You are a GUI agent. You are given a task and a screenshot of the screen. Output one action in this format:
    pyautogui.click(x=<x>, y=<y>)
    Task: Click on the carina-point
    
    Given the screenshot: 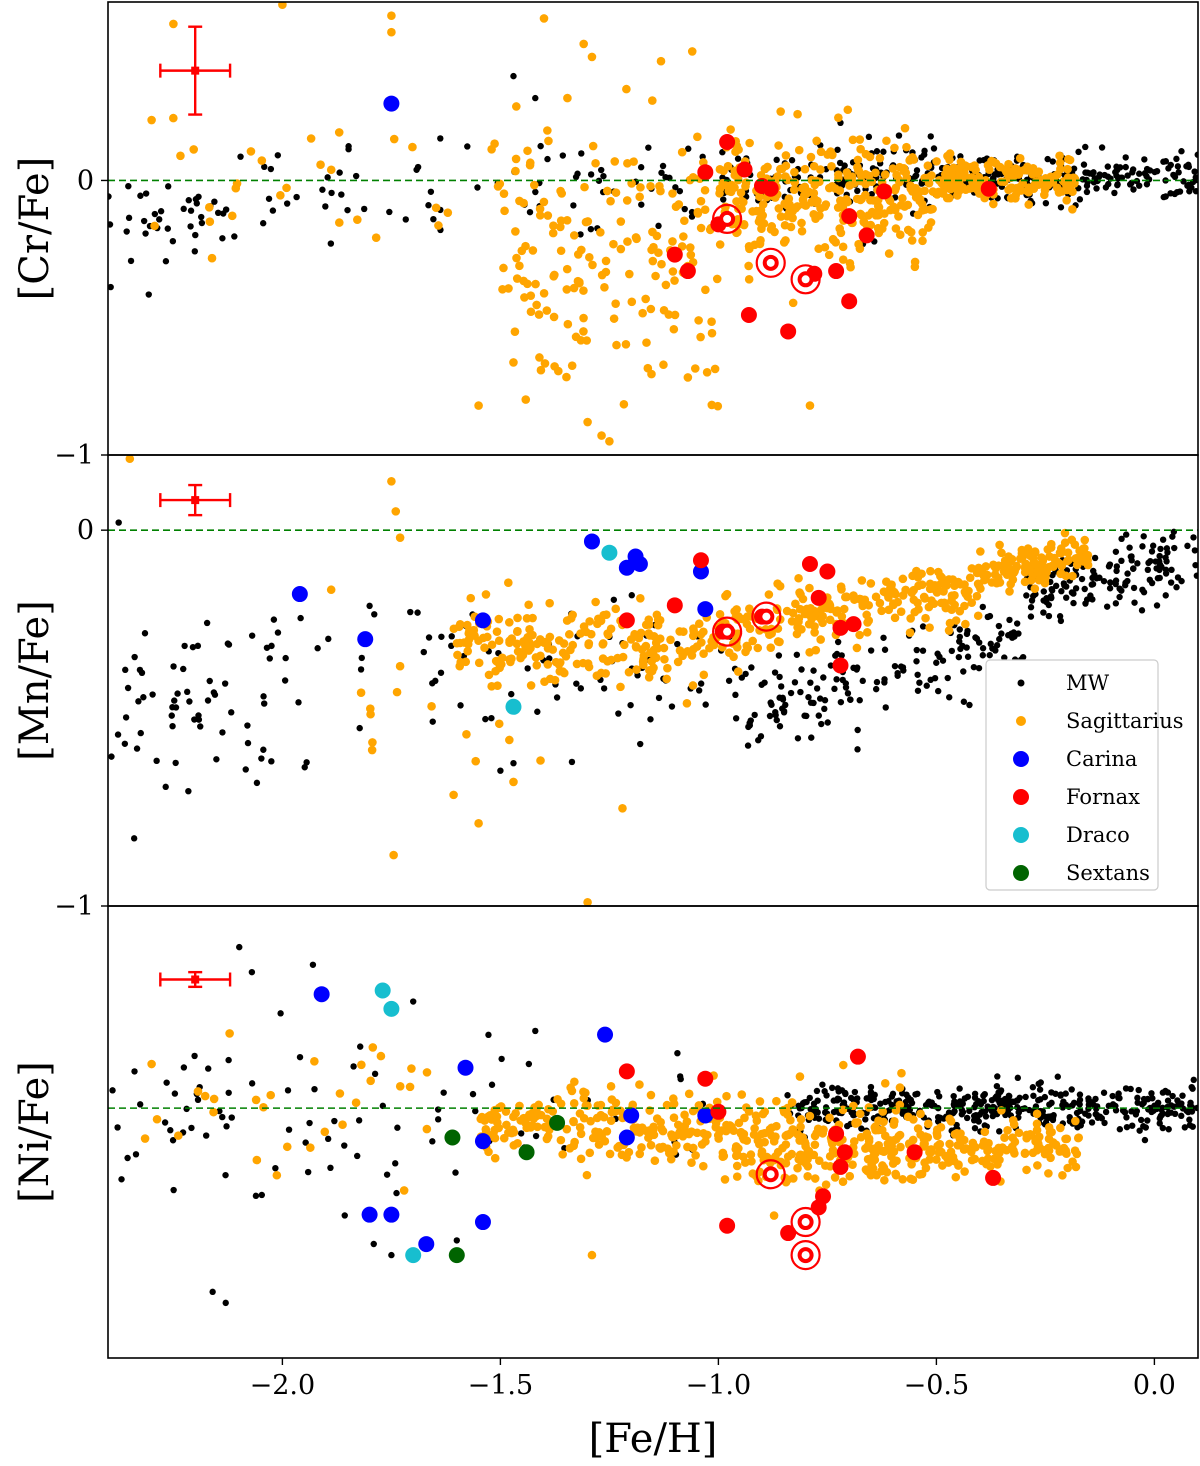 What is the action you would take?
    pyautogui.click(x=626, y=567)
    